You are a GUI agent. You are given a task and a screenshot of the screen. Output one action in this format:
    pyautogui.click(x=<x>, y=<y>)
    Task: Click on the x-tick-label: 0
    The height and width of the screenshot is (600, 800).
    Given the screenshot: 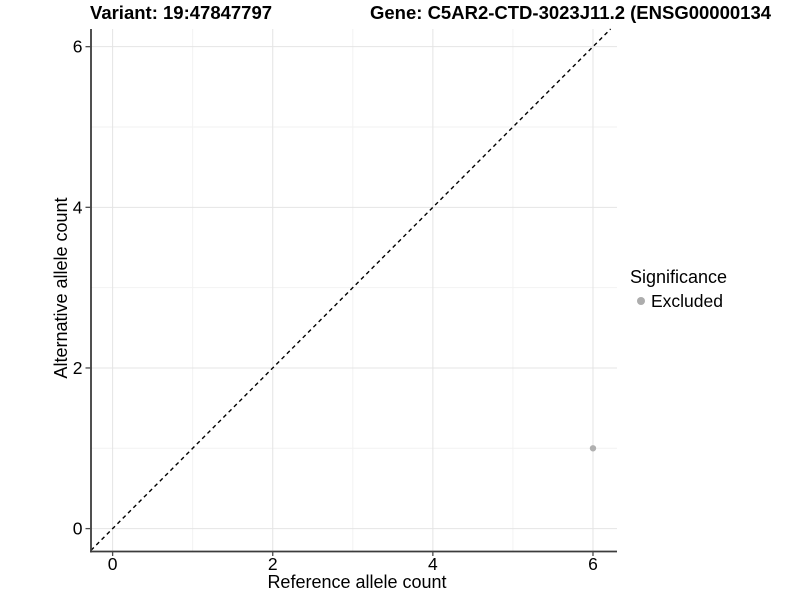 What is the action you would take?
    pyautogui.click(x=113, y=564)
    